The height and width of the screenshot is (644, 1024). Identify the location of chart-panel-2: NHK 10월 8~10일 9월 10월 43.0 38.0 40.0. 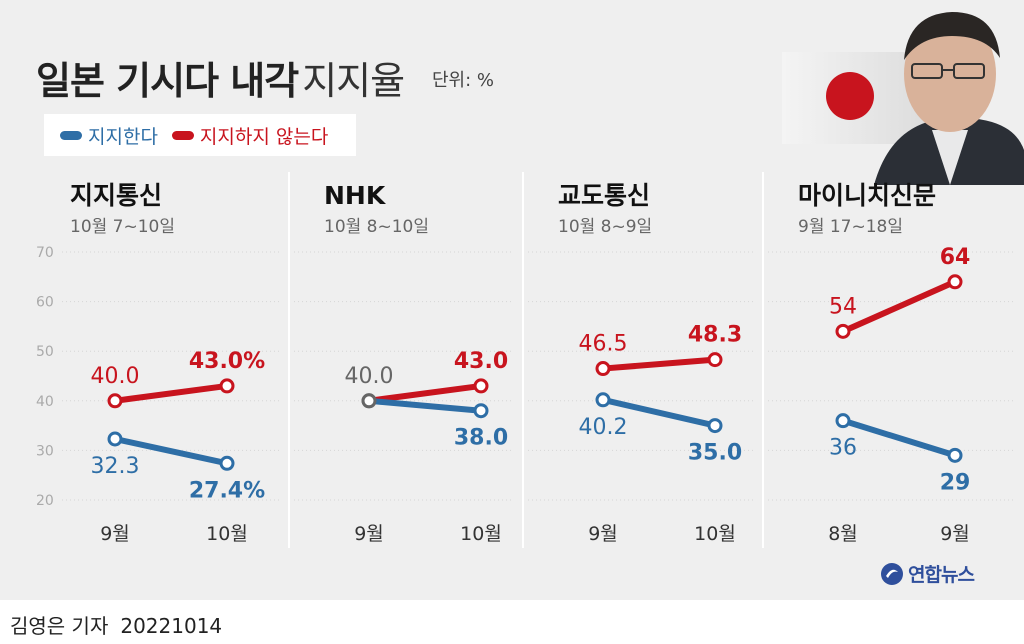
(404, 363).